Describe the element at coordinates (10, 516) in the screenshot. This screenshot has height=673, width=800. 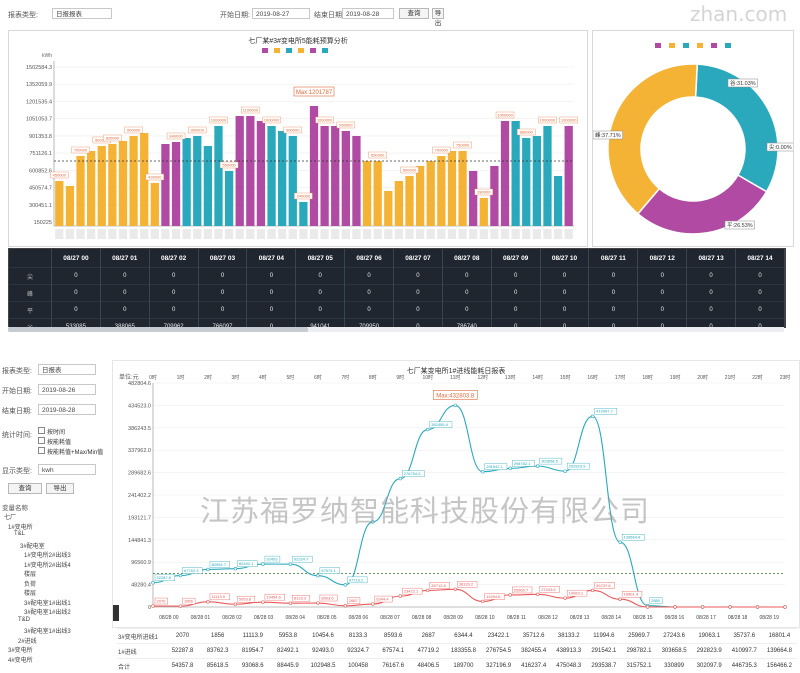
I see `tree-node: 七厂` at that location.